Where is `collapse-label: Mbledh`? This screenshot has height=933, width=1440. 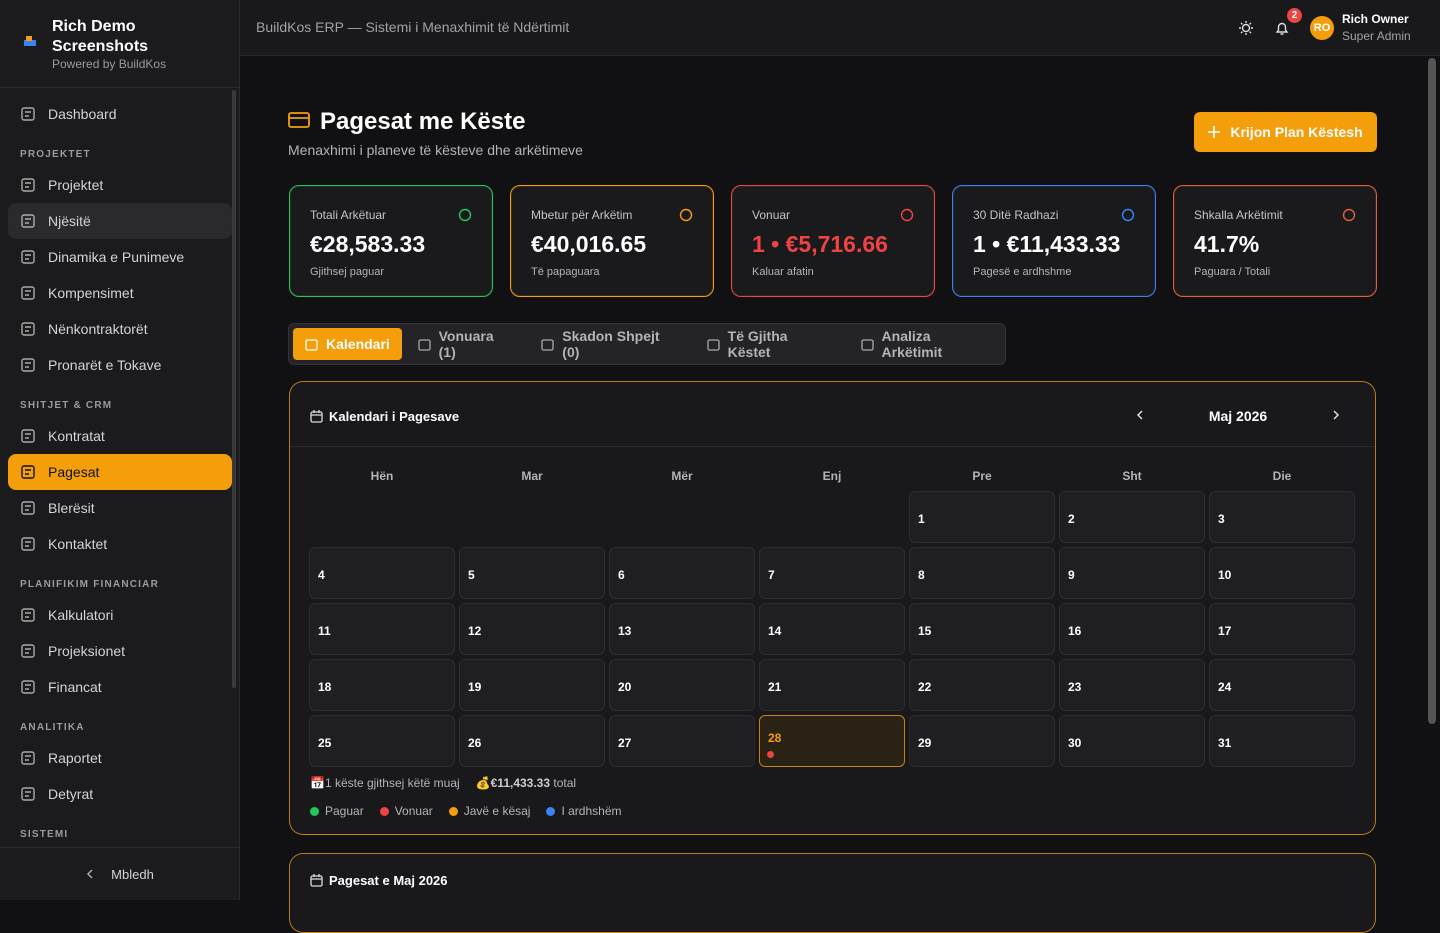 collapse-label: Mbledh is located at coordinates (132, 874).